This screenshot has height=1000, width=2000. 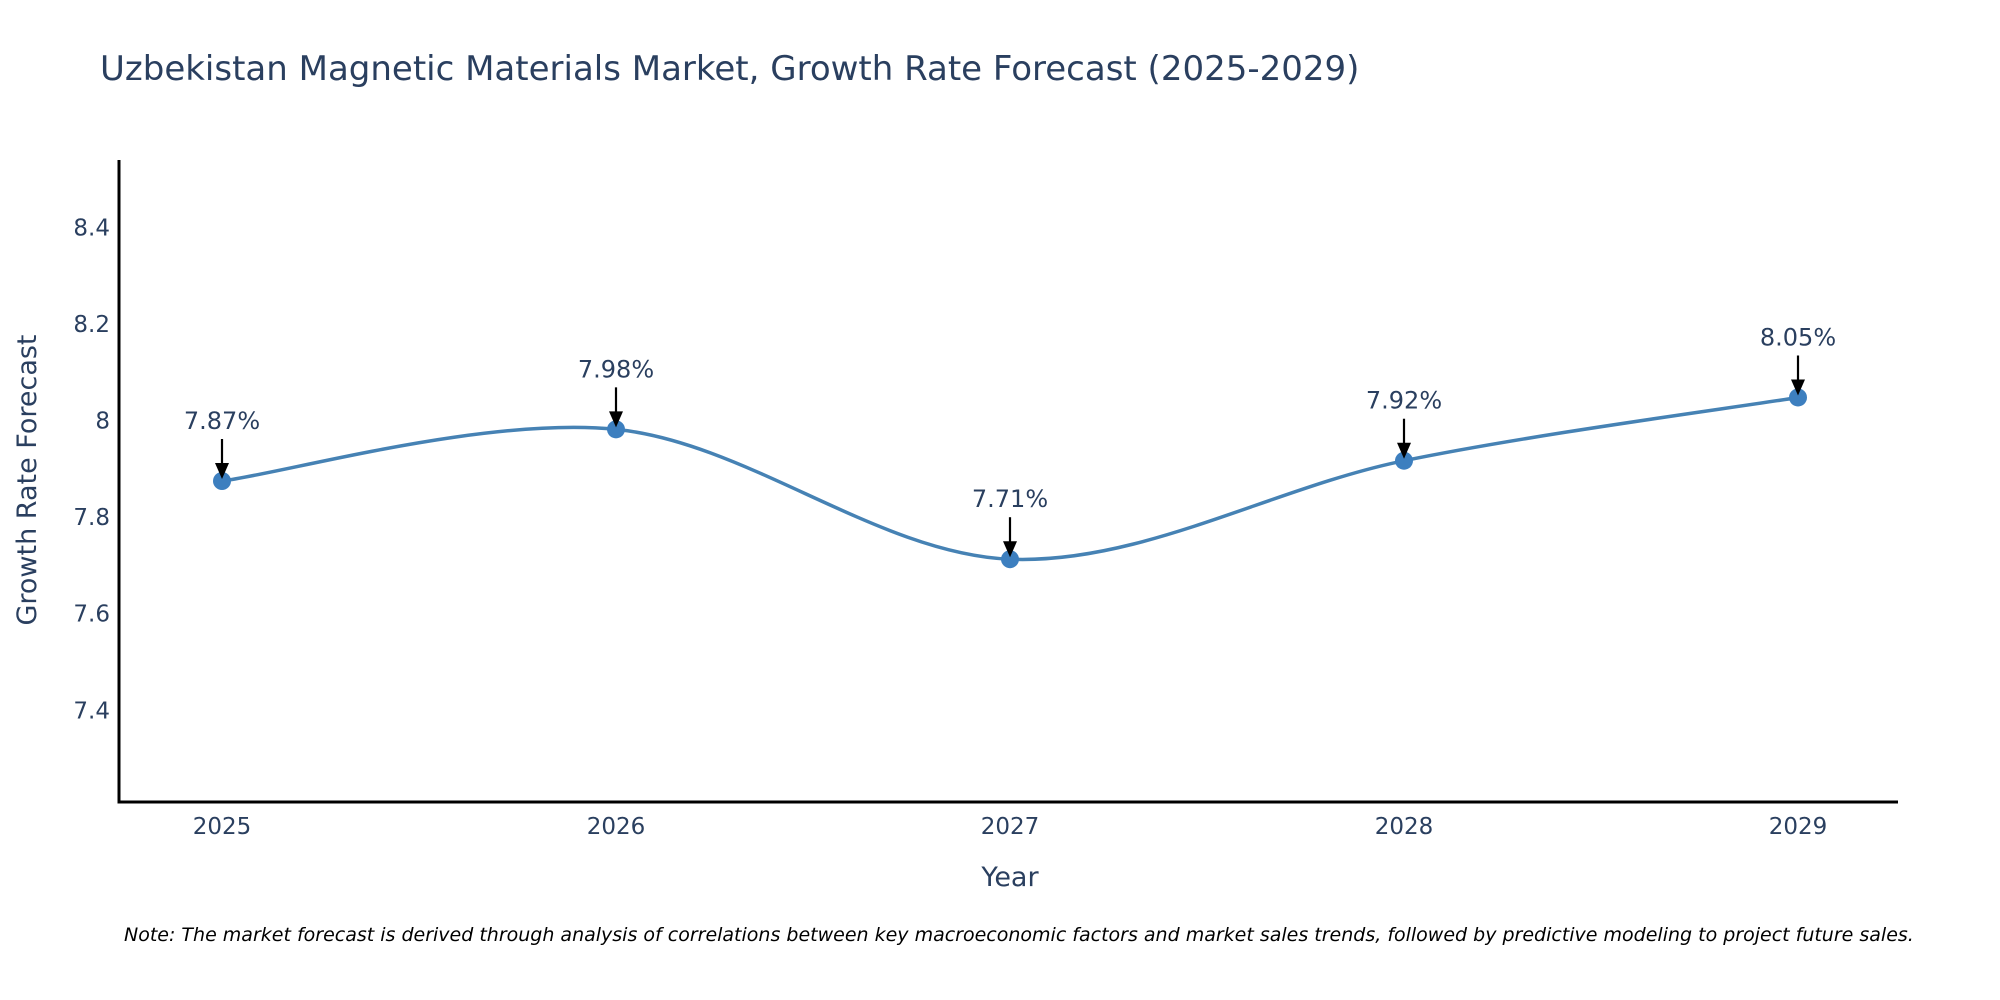 I want to click on x-tick-label: 2028, so click(x=1404, y=827).